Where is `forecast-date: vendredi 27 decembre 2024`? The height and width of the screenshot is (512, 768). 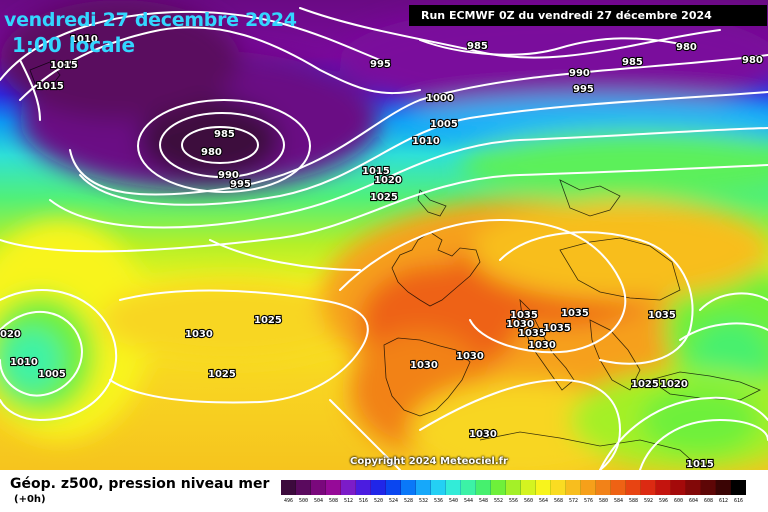
forecast-date: vendredi 27 decembre 2024 is located at coordinates (150, 20).